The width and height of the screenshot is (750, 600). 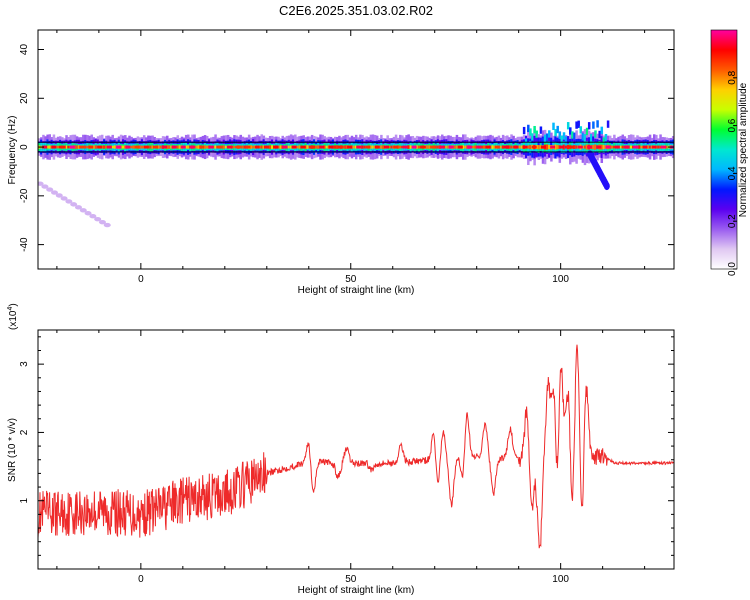 What do you see at coordinates (24, 500) in the screenshot?
I see `y-tick-label: 1` at bounding box center [24, 500].